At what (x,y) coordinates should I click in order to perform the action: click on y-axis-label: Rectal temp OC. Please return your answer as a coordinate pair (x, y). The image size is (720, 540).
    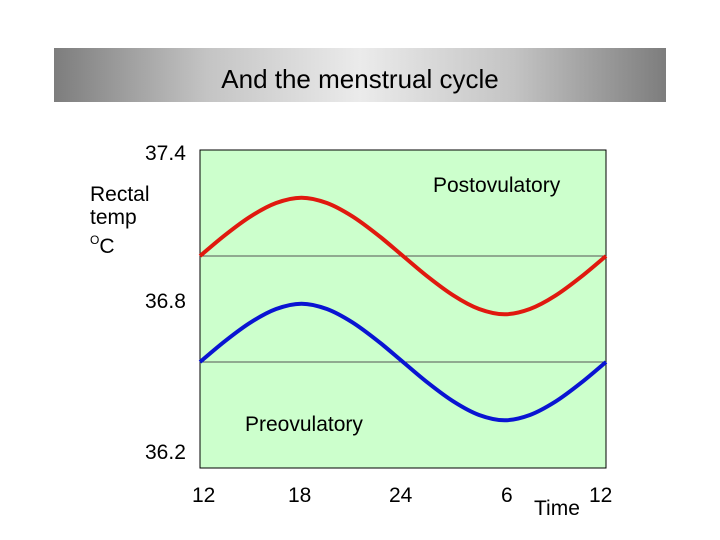
    Looking at the image, I should click on (120, 220).